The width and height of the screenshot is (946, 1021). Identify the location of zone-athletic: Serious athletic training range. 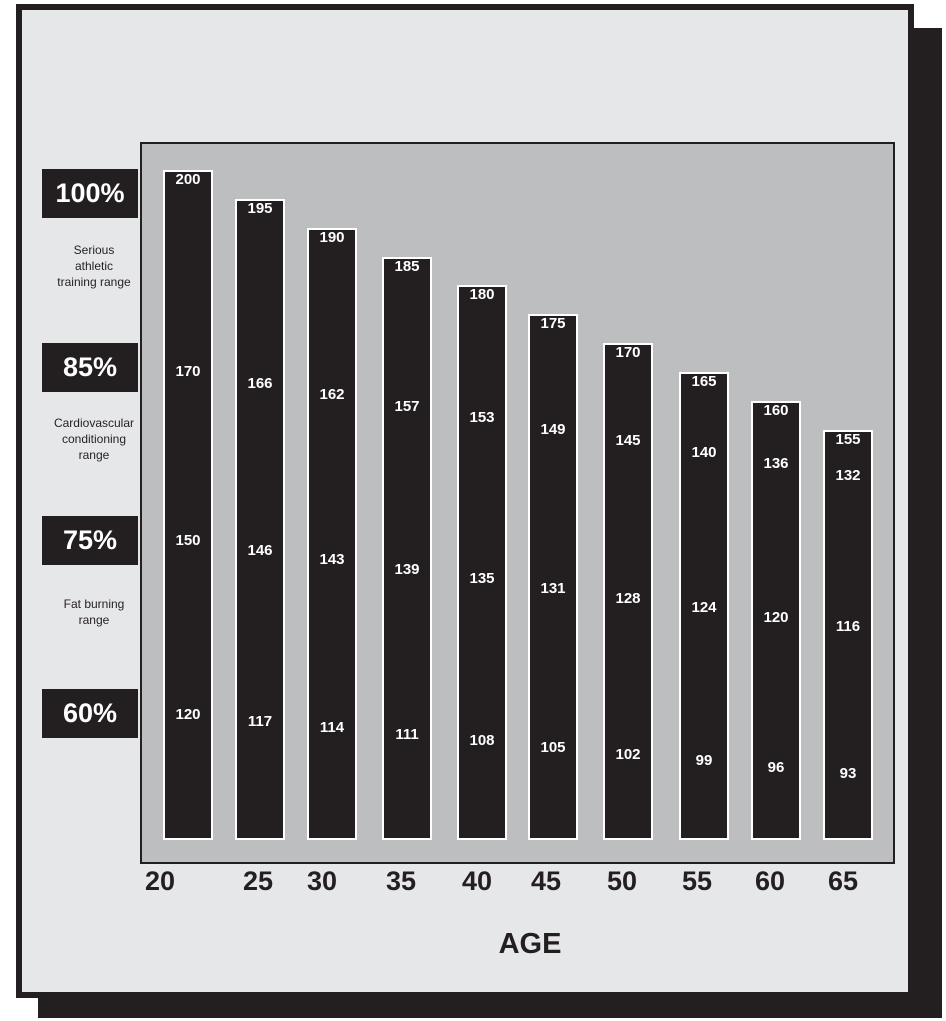
(94, 266).